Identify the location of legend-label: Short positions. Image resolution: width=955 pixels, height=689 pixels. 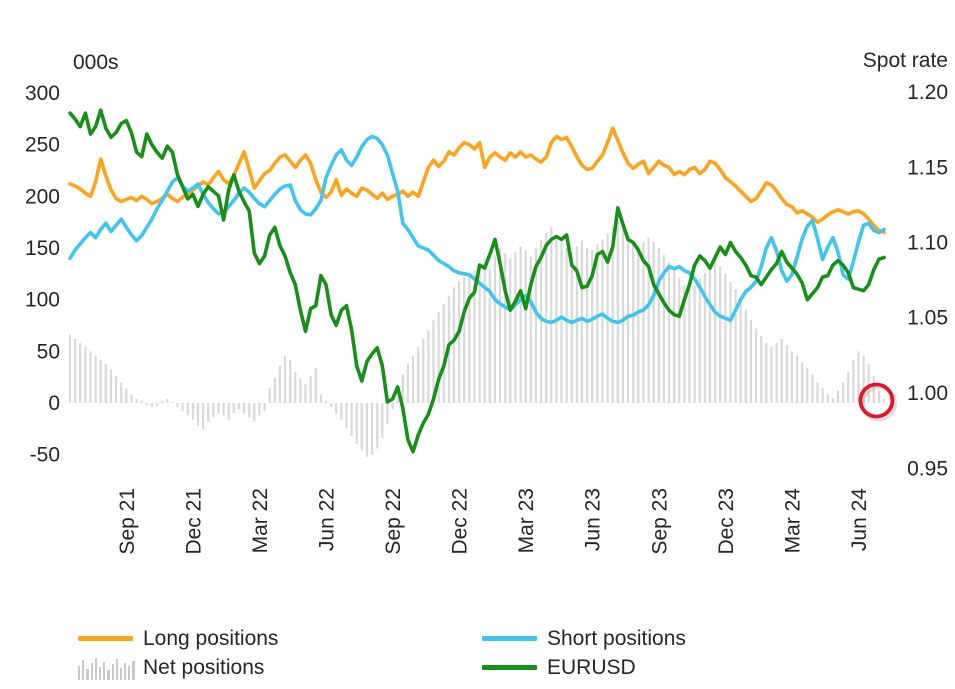
(616, 638).